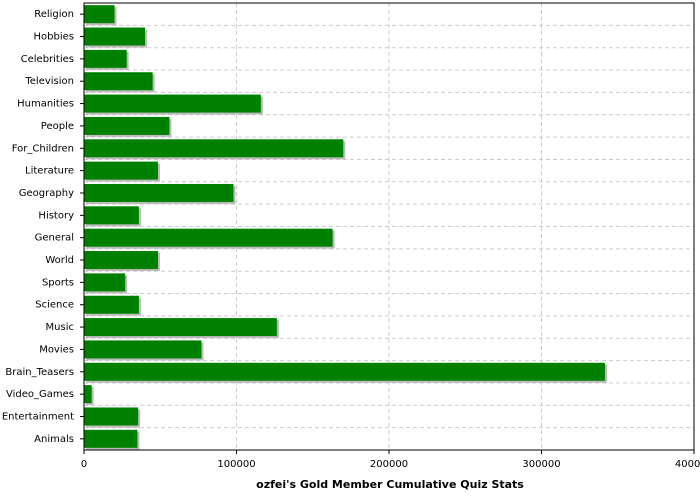 The width and height of the screenshot is (700, 500). Describe the element at coordinates (54, 14) in the screenshot. I see `y-tick-label: Religion` at that location.